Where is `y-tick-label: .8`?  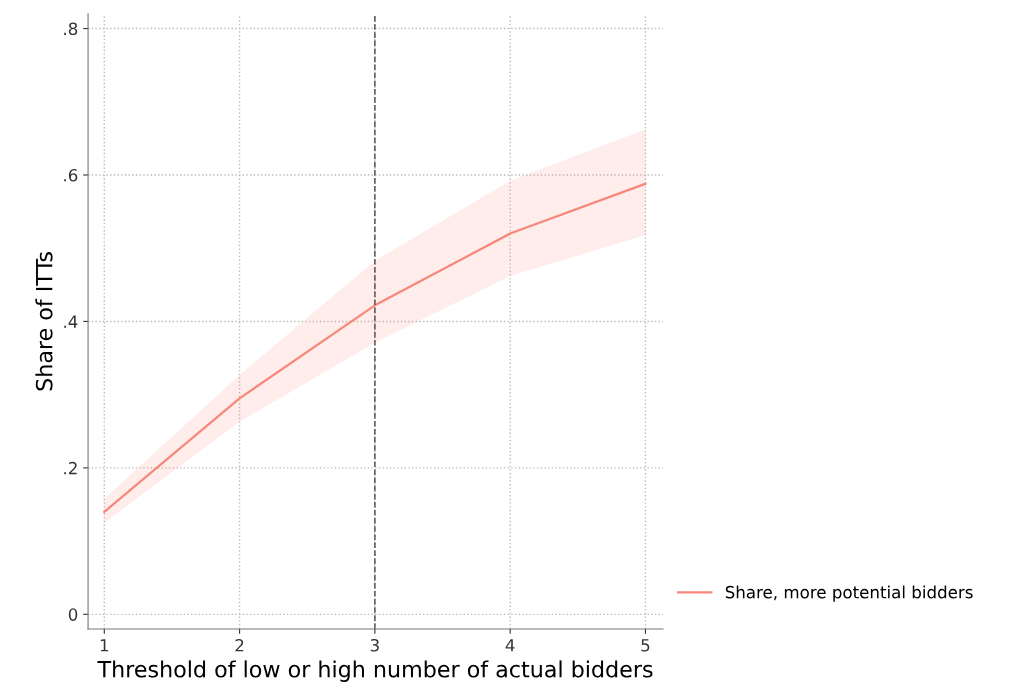
y-tick-label: .8 is located at coordinates (71, 29).